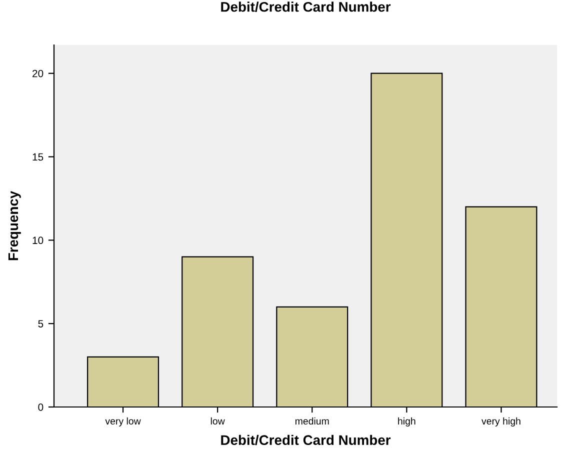 This screenshot has width=571, height=456. What do you see at coordinates (38, 157) in the screenshot?
I see `y-tick-label: 15` at bounding box center [38, 157].